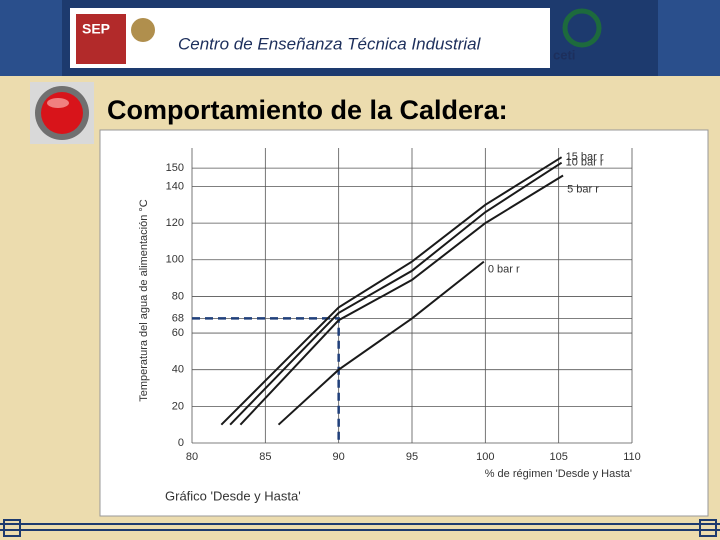 The height and width of the screenshot is (540, 720). What do you see at coordinates (181, 443) in the screenshot?
I see `y-tick-label: 0` at bounding box center [181, 443].